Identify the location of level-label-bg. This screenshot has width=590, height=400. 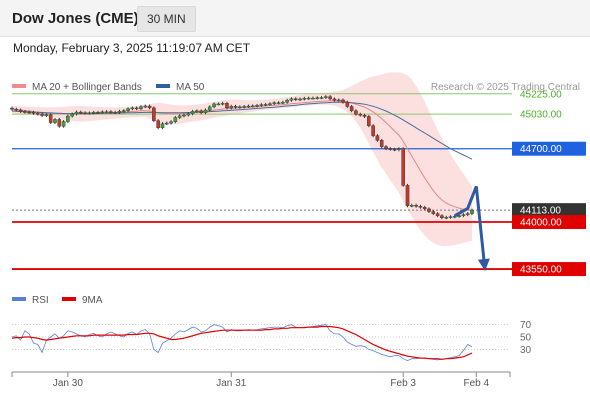
(549, 269).